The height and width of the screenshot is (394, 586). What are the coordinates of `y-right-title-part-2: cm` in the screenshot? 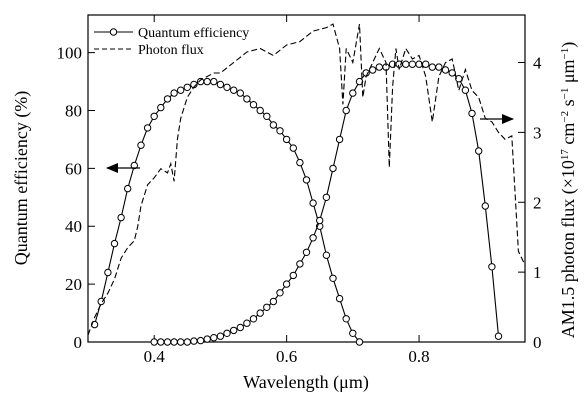 It's located at (568, 136).